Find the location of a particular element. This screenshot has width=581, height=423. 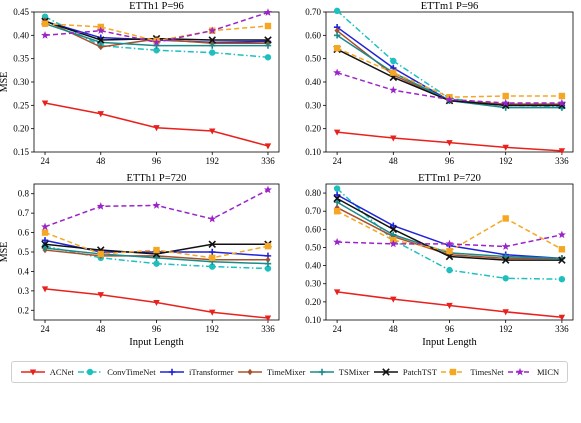

legend-item-tsmixer: TSMixer is located at coordinates (339, 372).